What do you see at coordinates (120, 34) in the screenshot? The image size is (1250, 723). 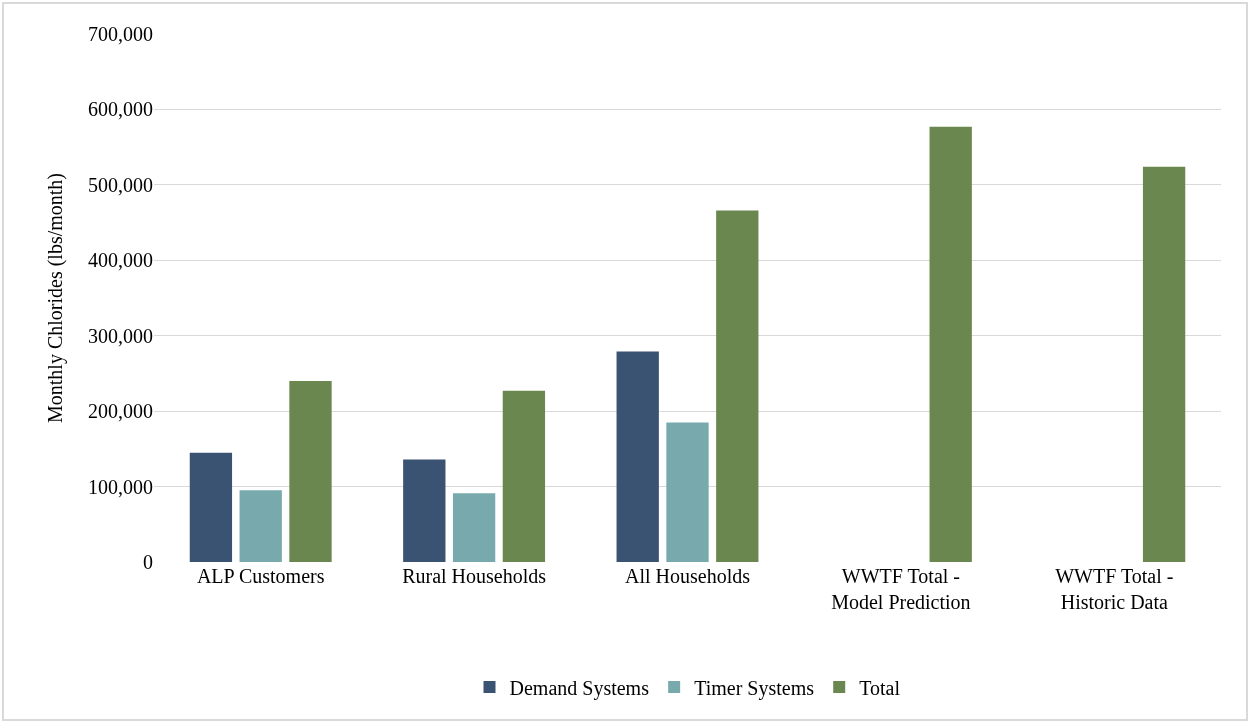 I see `y-tick-label: 700,000` at bounding box center [120, 34].